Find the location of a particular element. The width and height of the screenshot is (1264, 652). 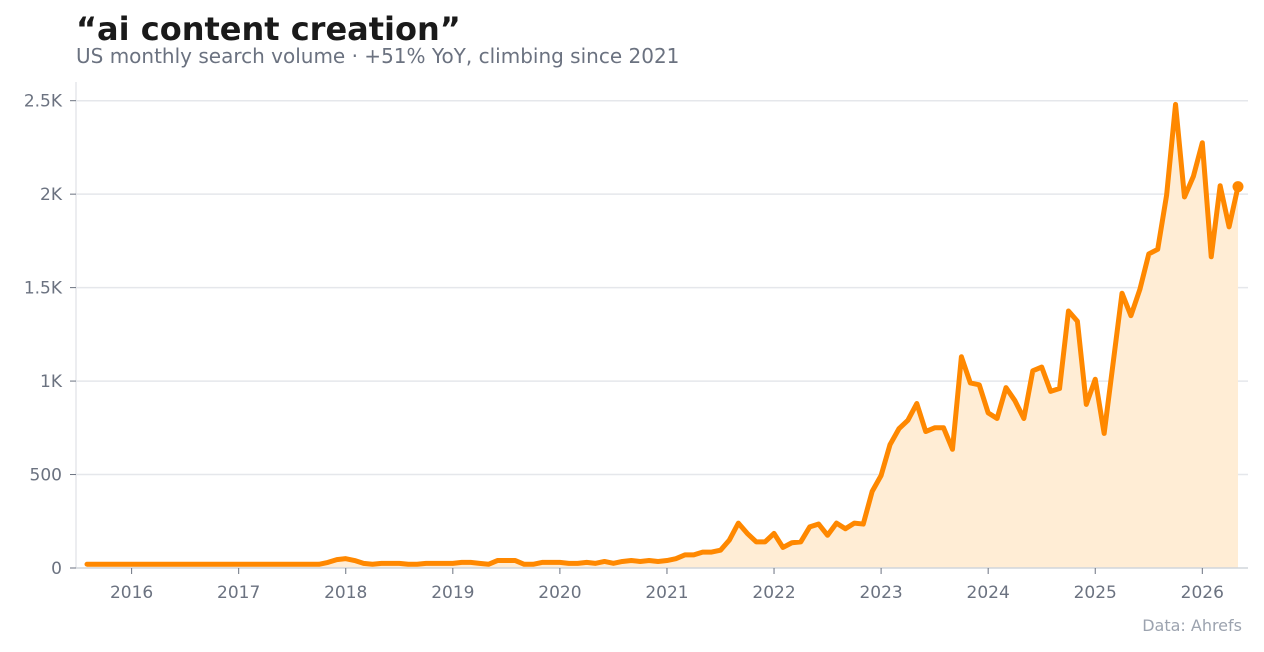

x-tick-label: 2022 is located at coordinates (773, 593).